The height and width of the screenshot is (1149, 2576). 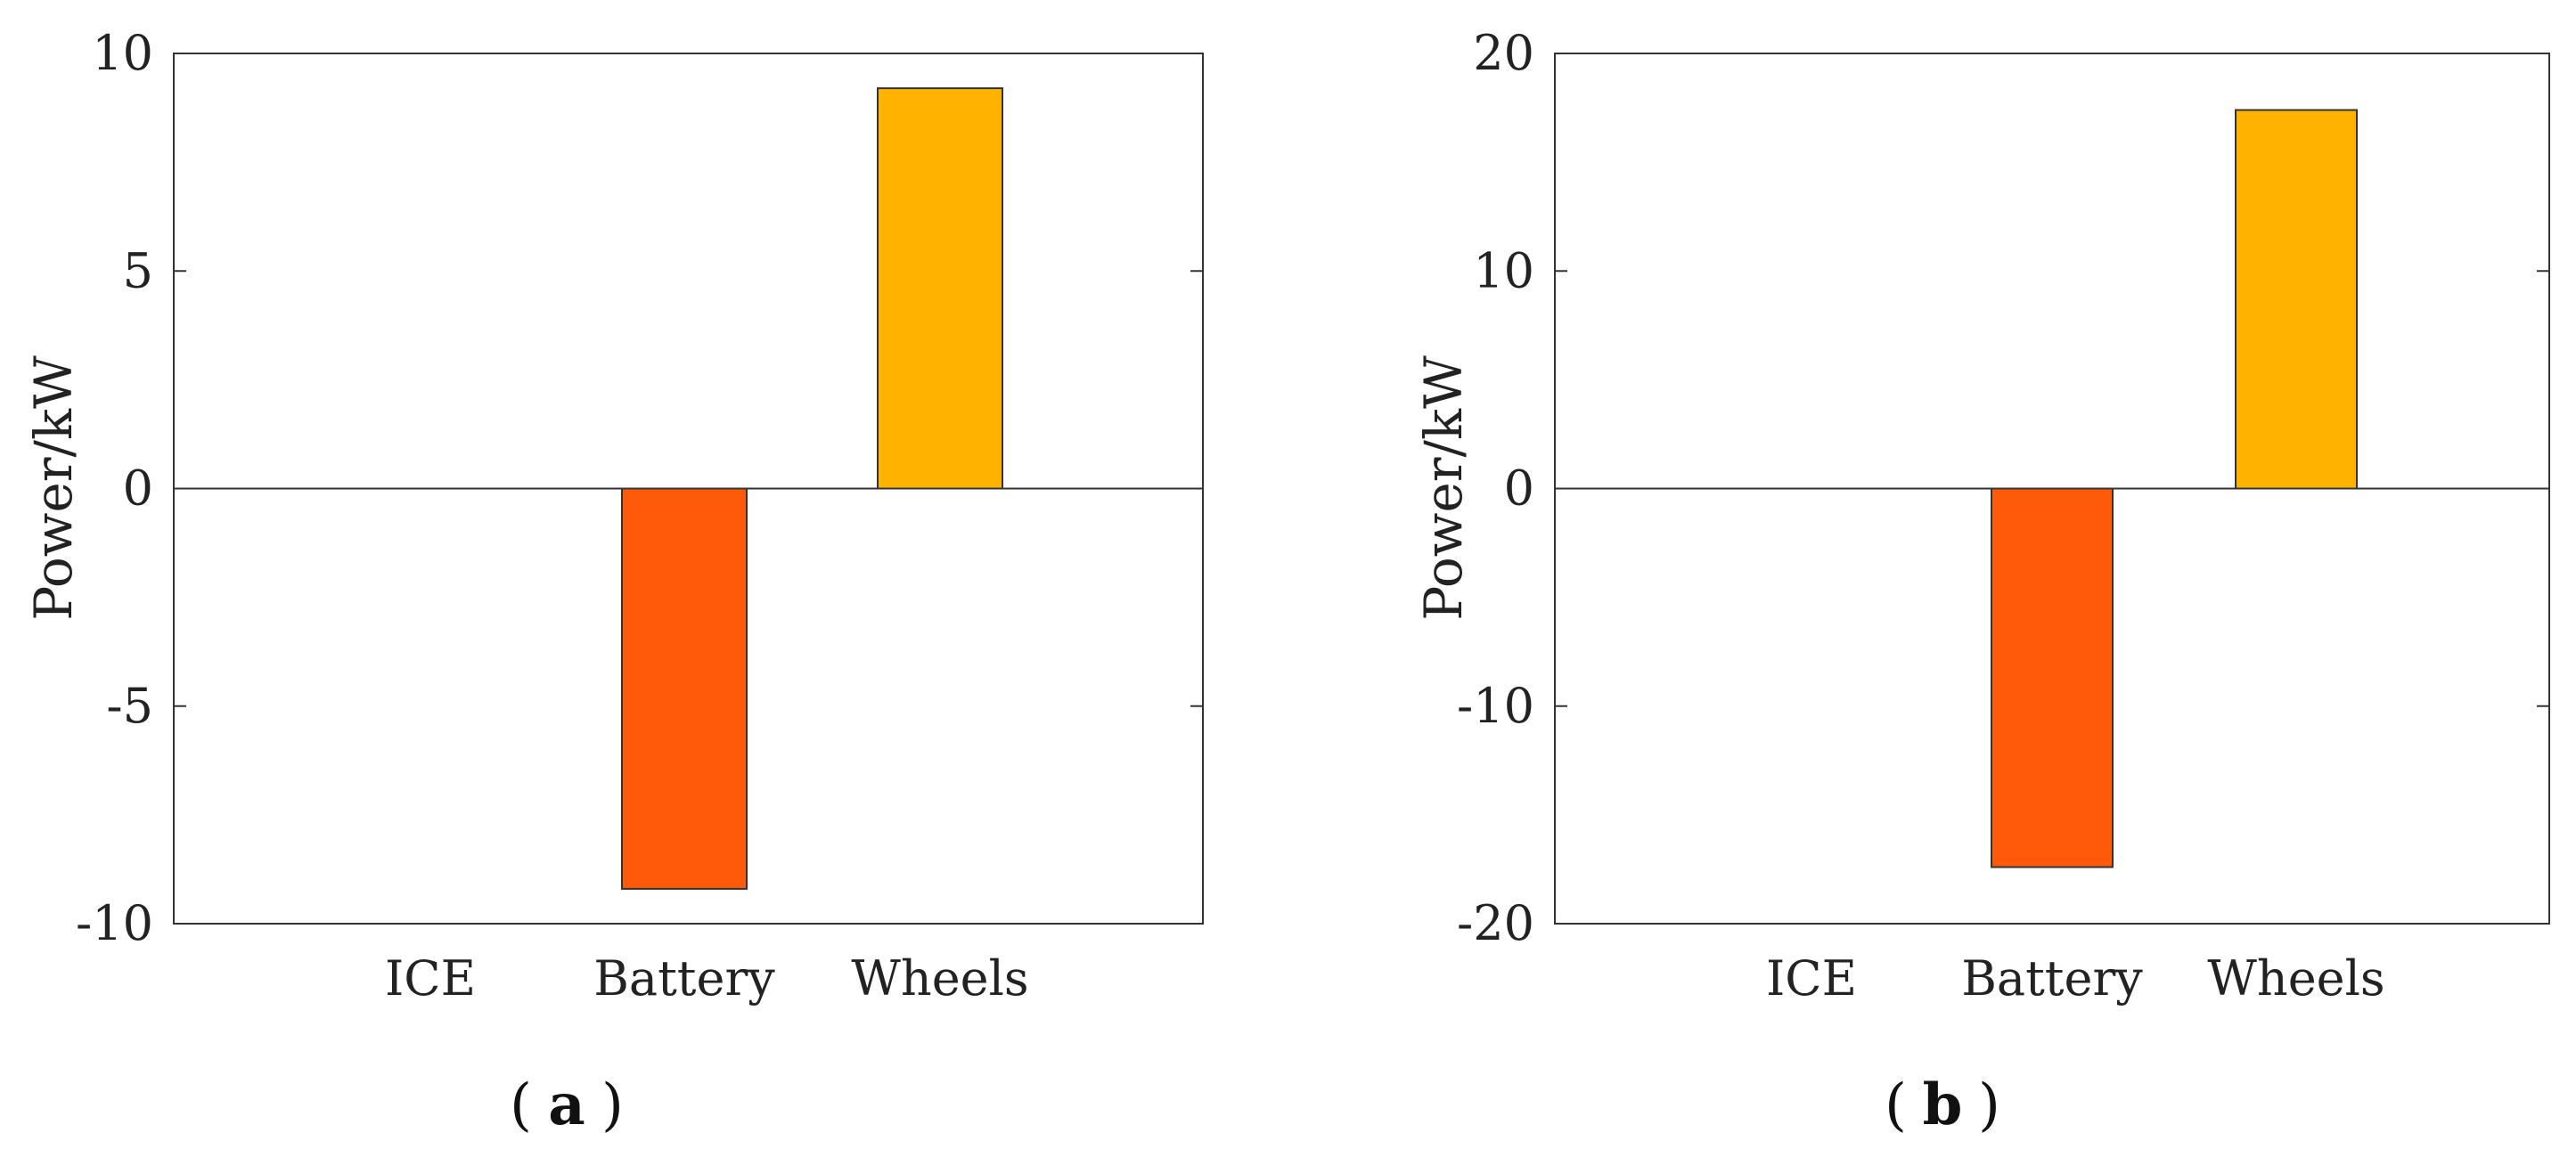 What do you see at coordinates (129, 706) in the screenshot?
I see `y-tick-label: -5` at bounding box center [129, 706].